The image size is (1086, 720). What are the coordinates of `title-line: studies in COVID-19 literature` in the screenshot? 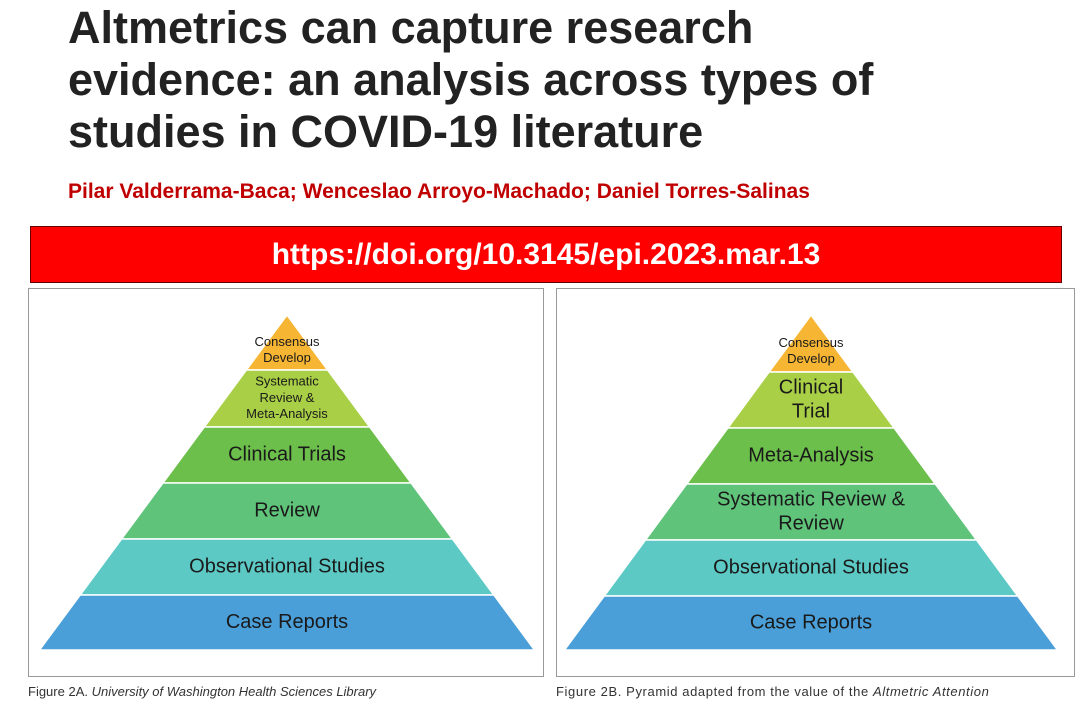 It's located at (386, 131).